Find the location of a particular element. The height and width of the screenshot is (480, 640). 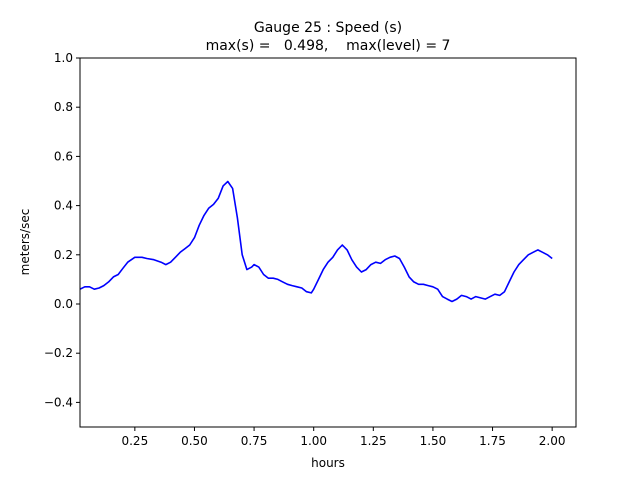

x-tick-label: 1.75 is located at coordinates (492, 441).